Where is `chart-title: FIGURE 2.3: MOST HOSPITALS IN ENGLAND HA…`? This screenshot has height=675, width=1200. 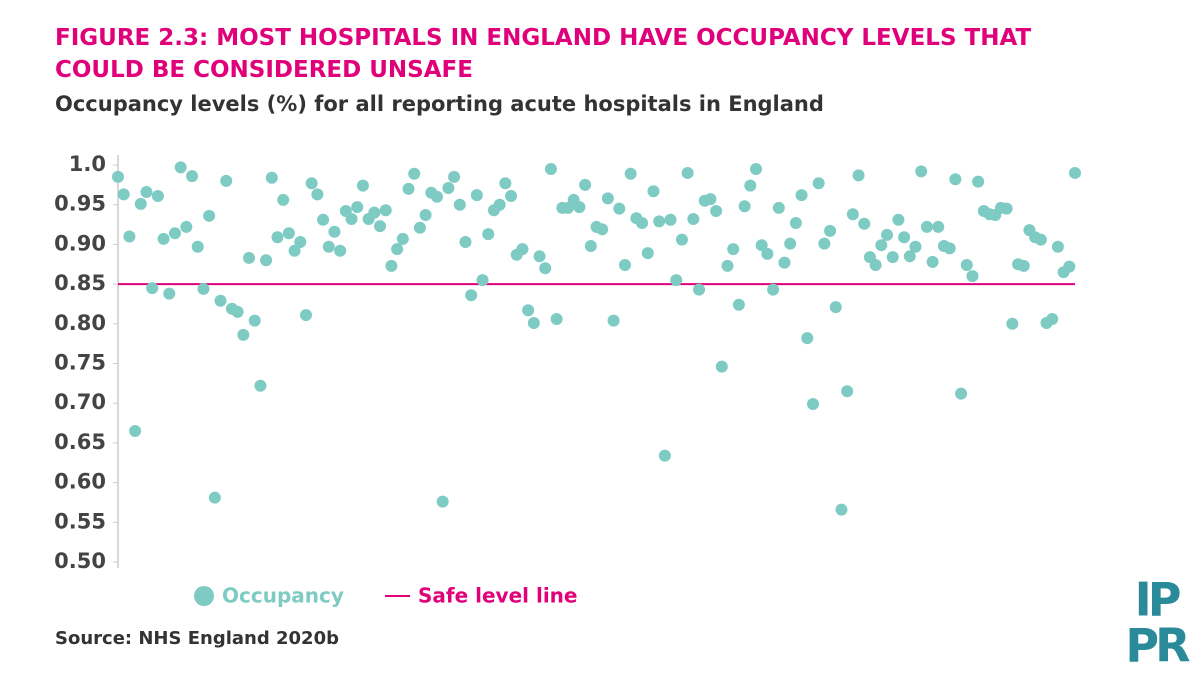 chart-title: FIGURE 2.3: MOST HOSPITALS IN ENGLAND HA… is located at coordinates (543, 54).